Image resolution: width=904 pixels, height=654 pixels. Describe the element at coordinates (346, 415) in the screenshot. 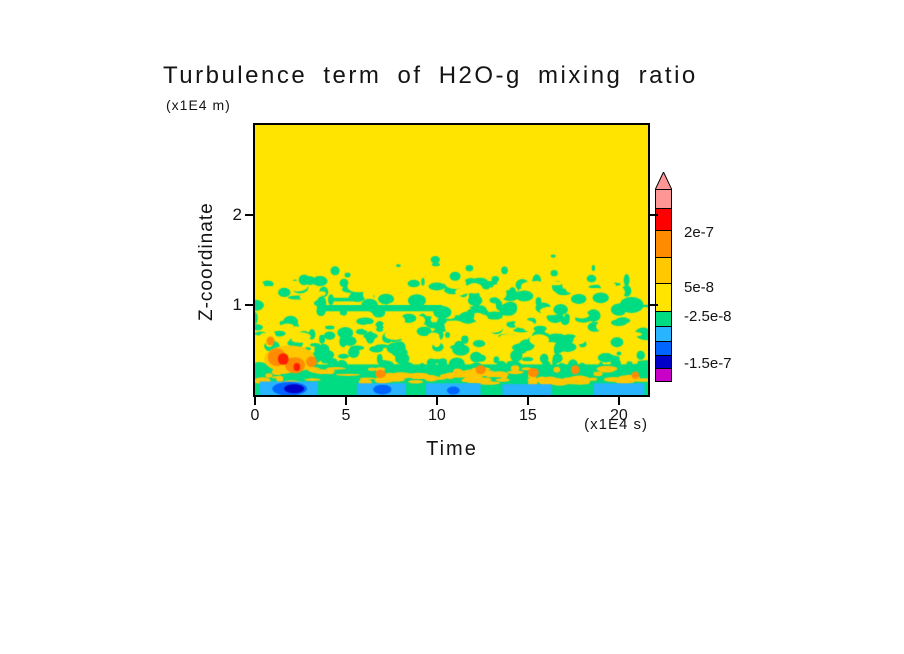

I see `x-tick-label: 5` at that location.